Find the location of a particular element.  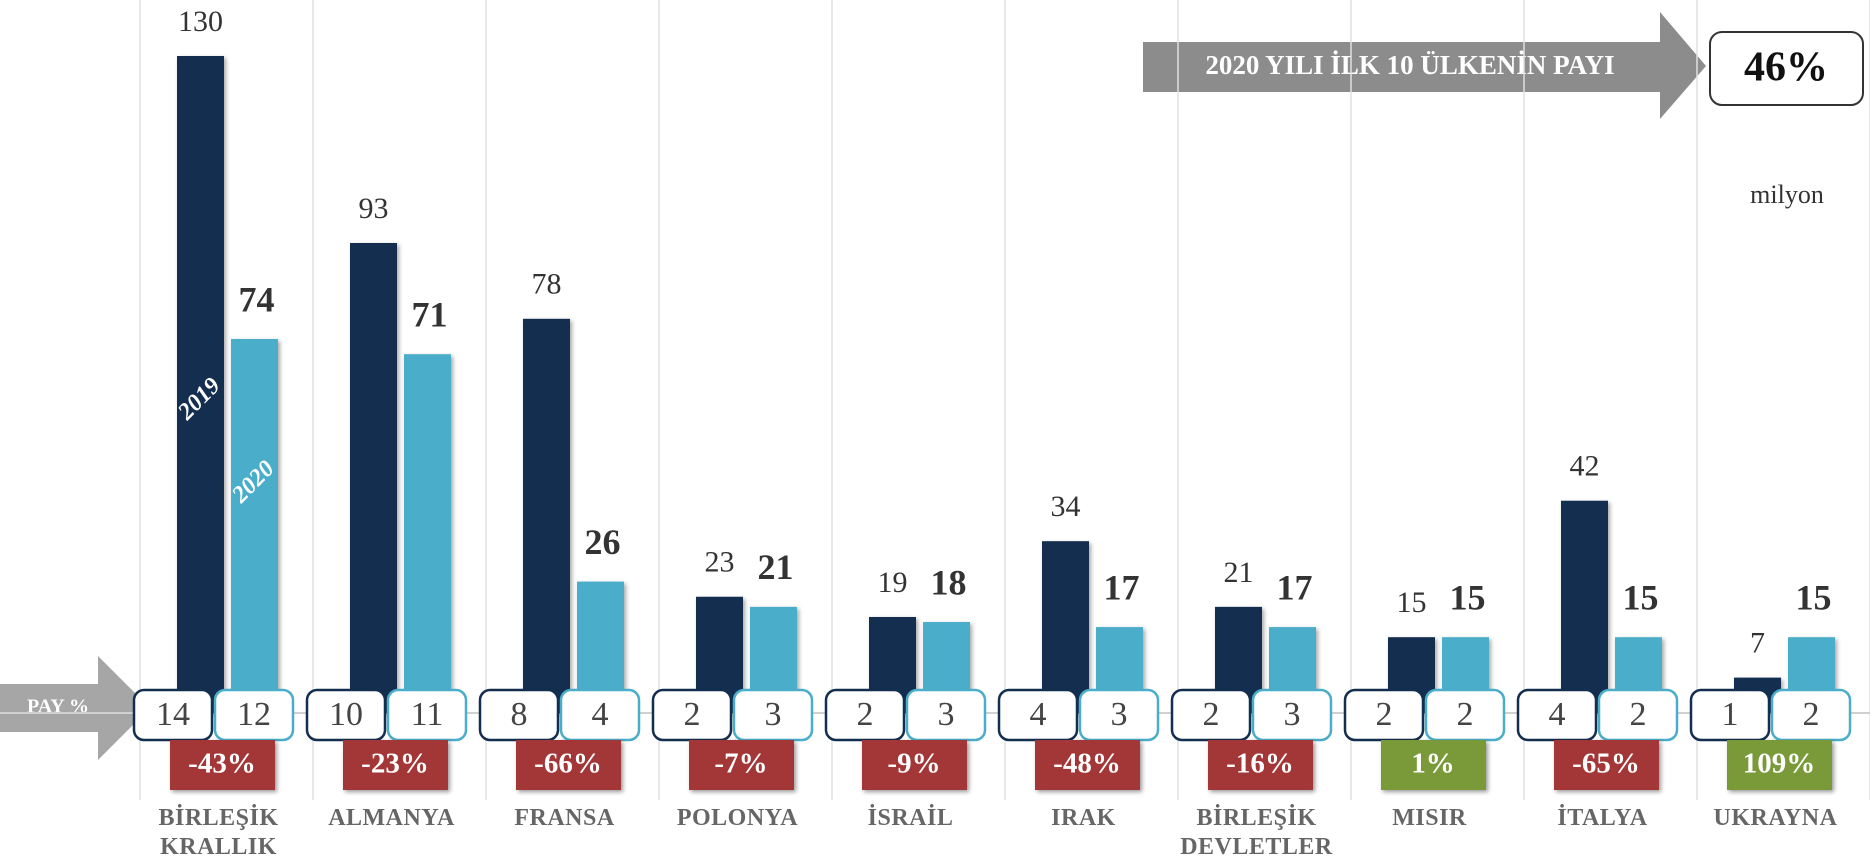

change-label: -43% is located at coordinates (222, 764).